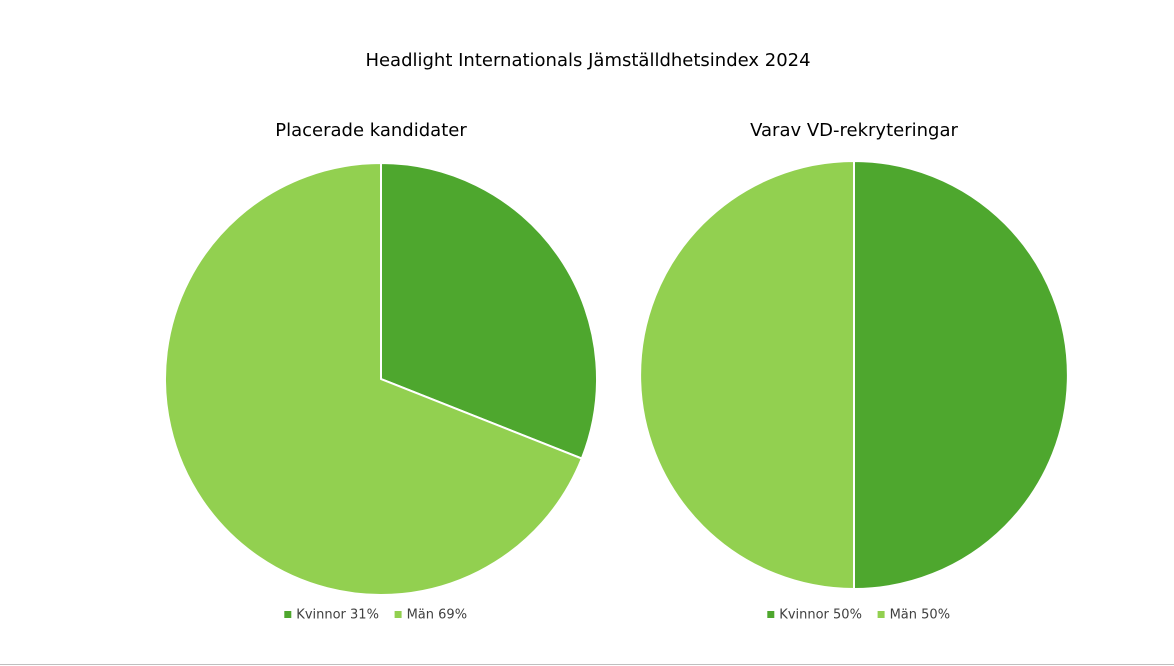 This screenshot has width=1174, height=666. I want to click on legend-label: Män 50%, so click(920, 615).